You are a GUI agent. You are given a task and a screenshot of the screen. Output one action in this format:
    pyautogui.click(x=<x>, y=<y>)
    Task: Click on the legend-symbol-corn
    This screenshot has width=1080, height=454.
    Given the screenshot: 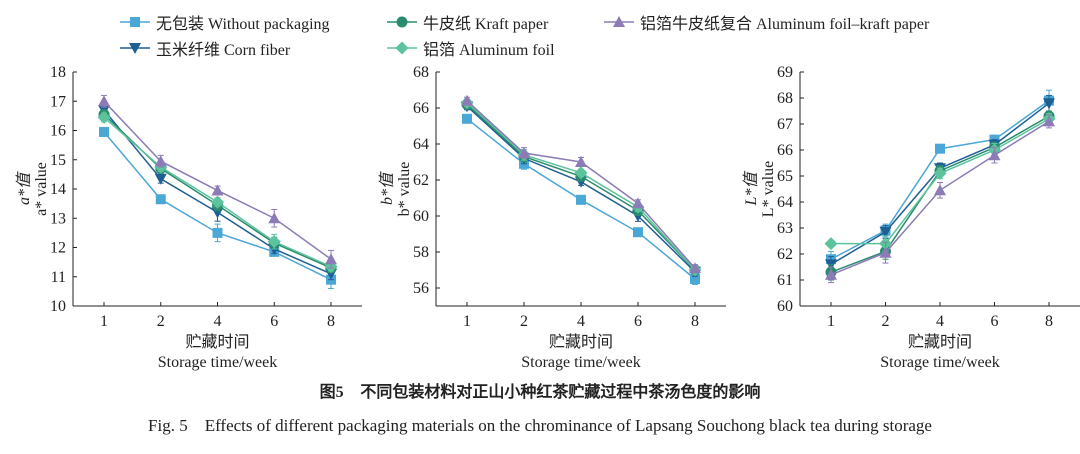 What is the action you would take?
    pyautogui.click(x=135, y=48)
    